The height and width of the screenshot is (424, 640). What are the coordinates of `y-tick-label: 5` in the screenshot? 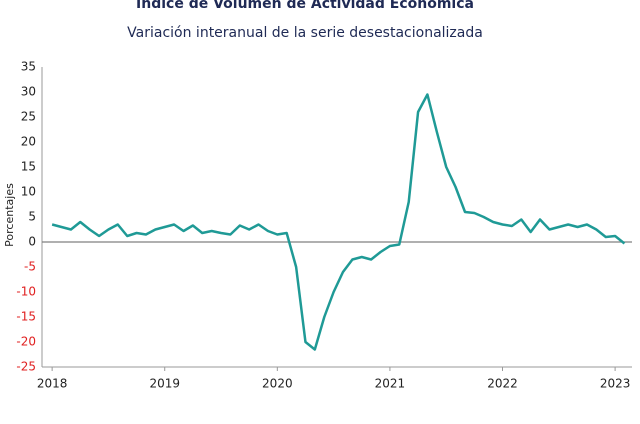 It's located at (32, 217).